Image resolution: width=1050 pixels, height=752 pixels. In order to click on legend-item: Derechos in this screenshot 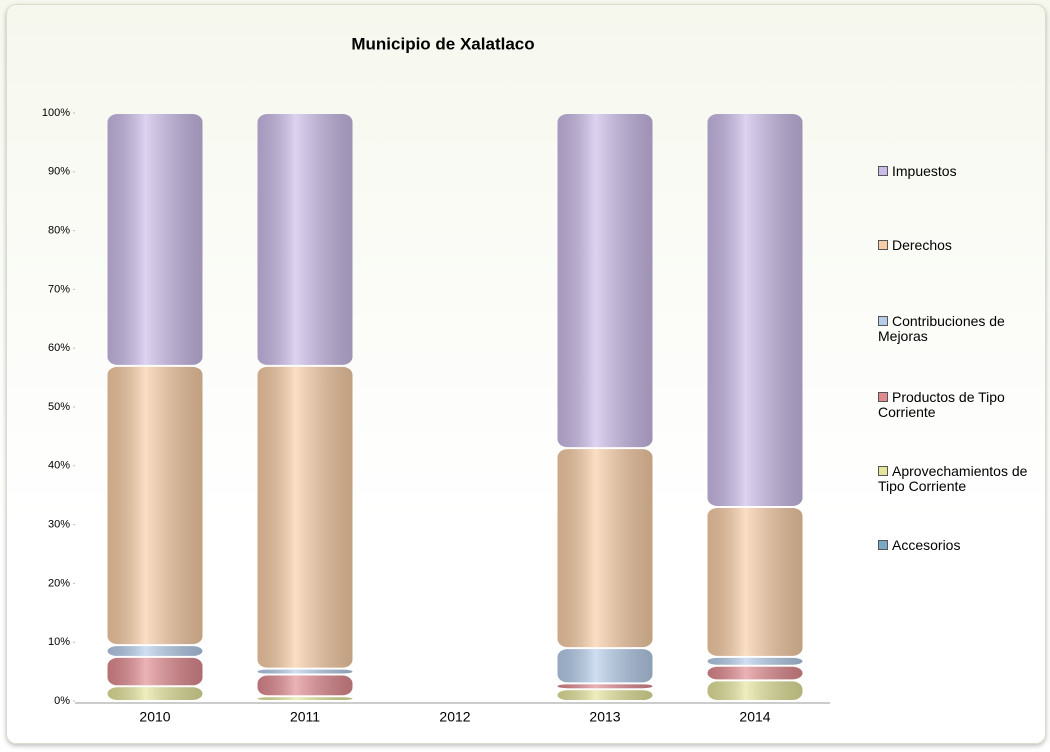, I will do `click(964, 245)`.